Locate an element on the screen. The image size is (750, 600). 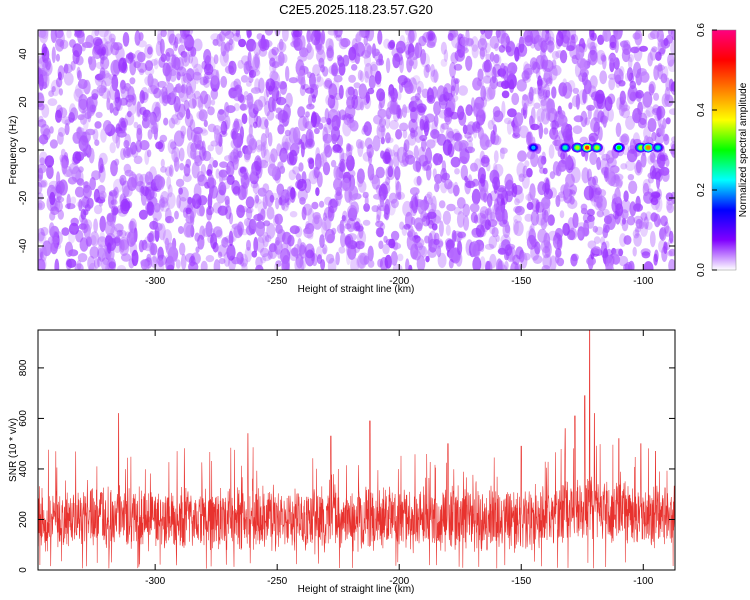
heatmap-signal-peak is located at coordinates (587, 147).